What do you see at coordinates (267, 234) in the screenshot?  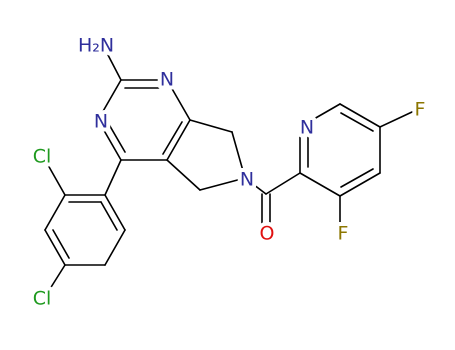 I see `atom-label: O` at bounding box center [267, 234].